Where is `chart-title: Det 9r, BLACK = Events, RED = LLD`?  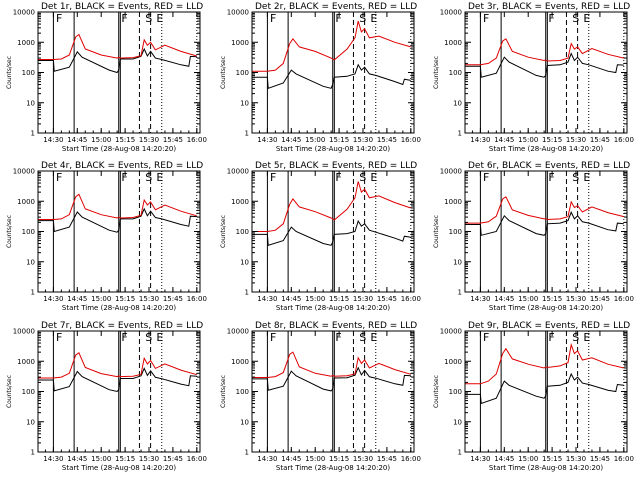
chart-title: Det 9r, BLACK = Events, RED = LLD is located at coordinates (549, 326).